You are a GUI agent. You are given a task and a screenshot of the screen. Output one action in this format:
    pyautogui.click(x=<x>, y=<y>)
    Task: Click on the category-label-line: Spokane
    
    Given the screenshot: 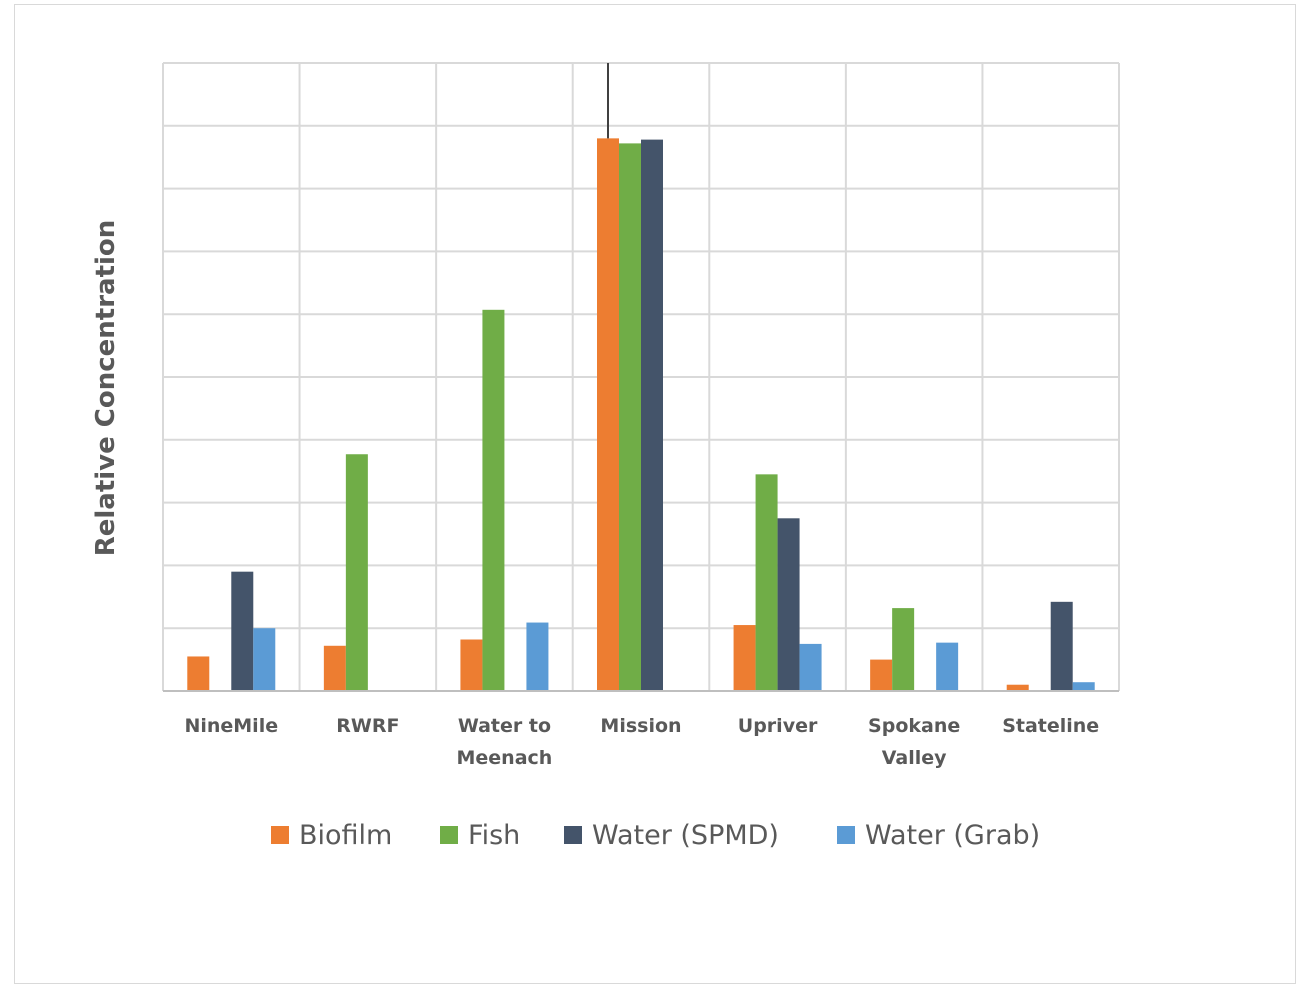 What is the action you would take?
    pyautogui.click(x=914, y=726)
    